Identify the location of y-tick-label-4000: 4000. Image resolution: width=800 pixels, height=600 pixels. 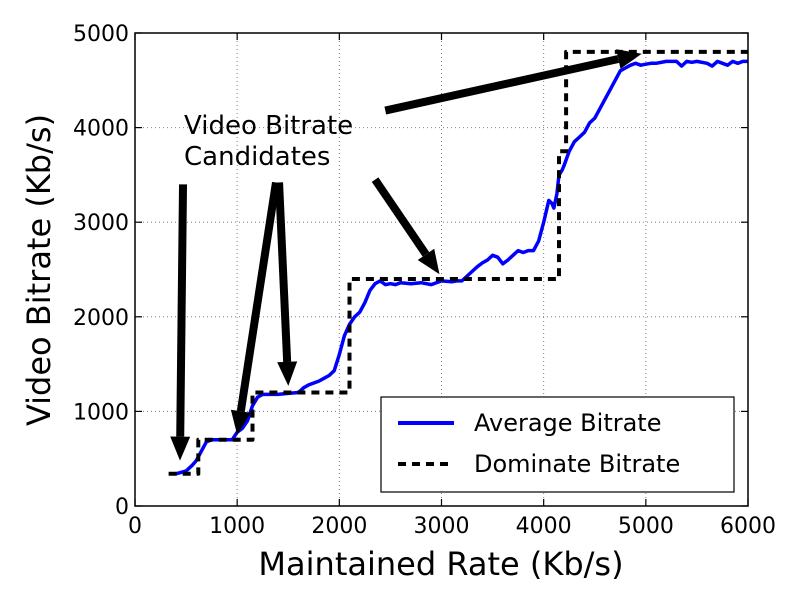
(101, 129).